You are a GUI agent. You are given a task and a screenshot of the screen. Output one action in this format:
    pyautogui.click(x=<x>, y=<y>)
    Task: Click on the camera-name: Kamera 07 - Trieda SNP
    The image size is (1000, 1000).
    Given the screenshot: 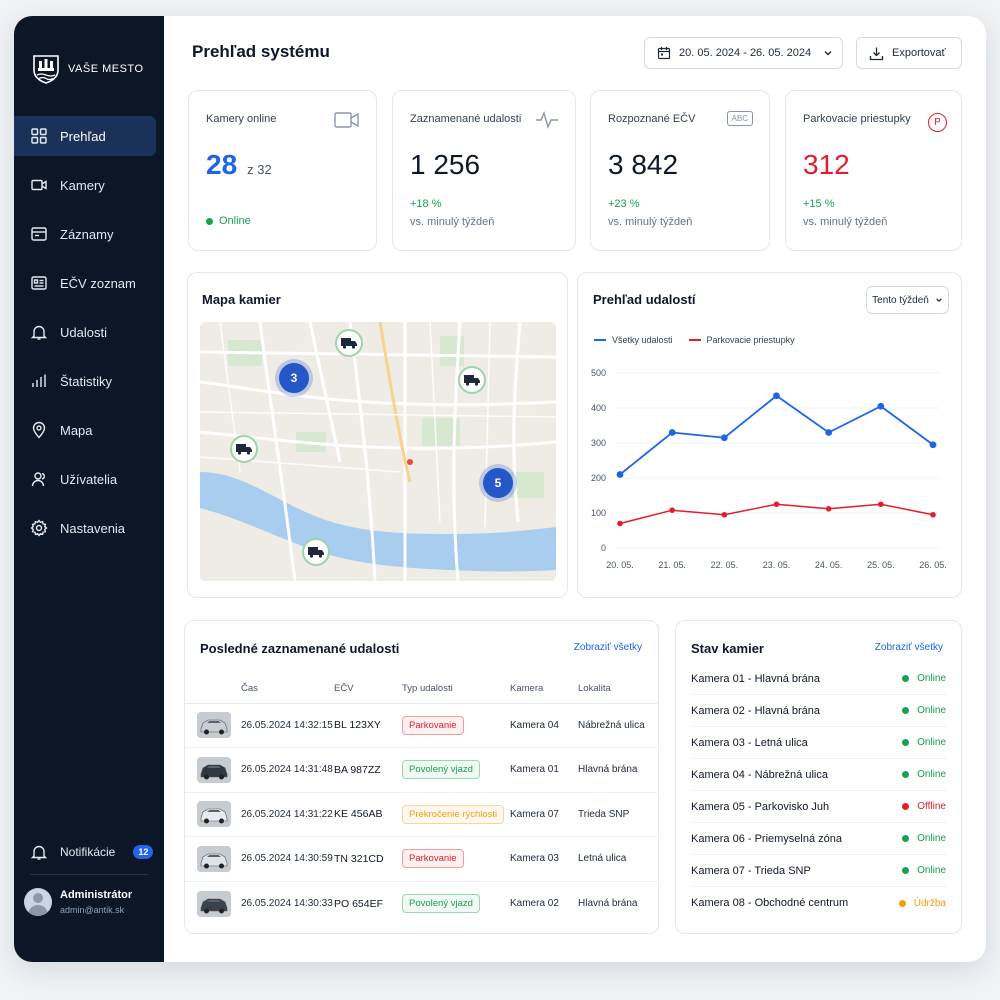 What is the action you would take?
    pyautogui.click(x=751, y=870)
    